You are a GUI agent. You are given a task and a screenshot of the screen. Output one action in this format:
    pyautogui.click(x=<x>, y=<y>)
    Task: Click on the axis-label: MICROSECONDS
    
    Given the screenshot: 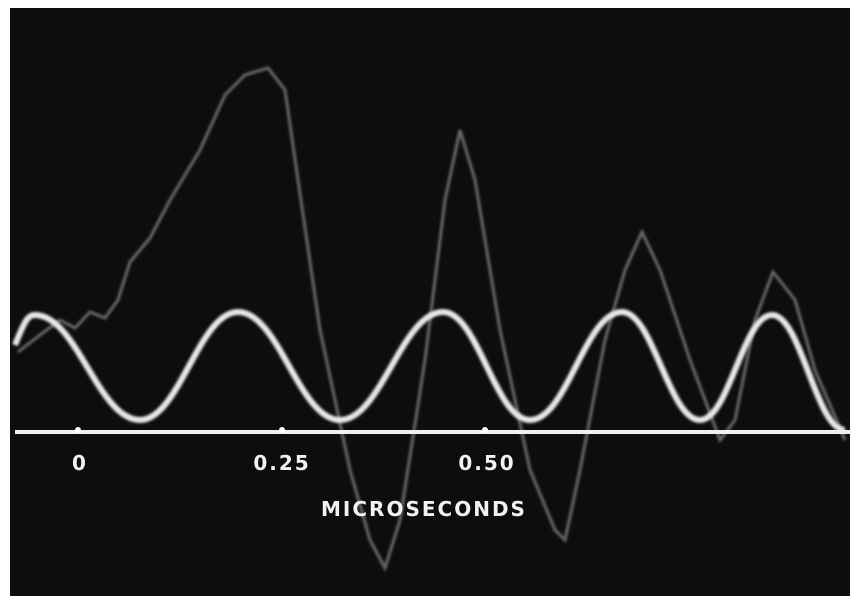 What is the action you would take?
    pyautogui.click(x=424, y=509)
    